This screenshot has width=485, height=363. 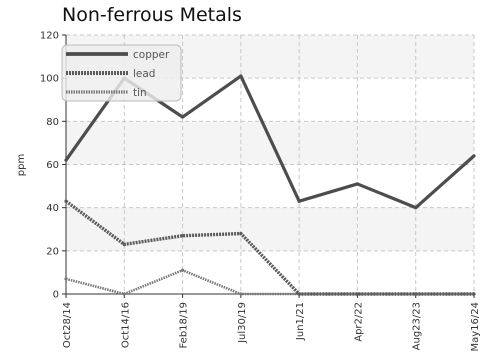 What do you see at coordinates (358, 322) in the screenshot?
I see `x-tick-label: Apr2/22` at bounding box center [358, 322].